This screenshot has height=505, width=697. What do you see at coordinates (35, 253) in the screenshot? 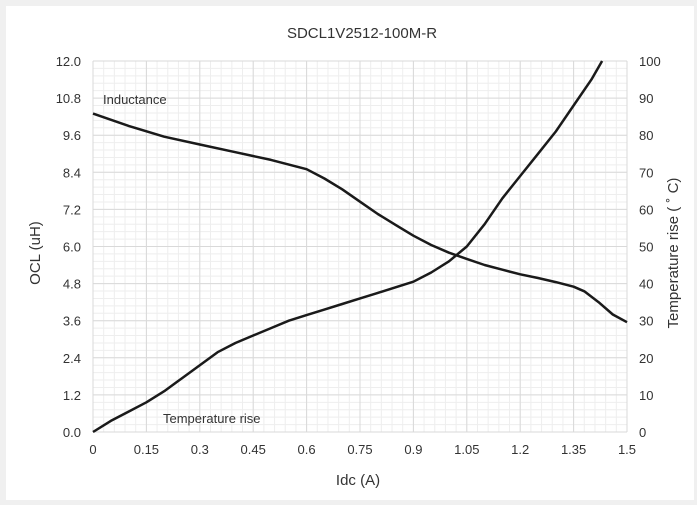
I see `y-left-axis-label: OCL (uH)` at bounding box center [35, 253].